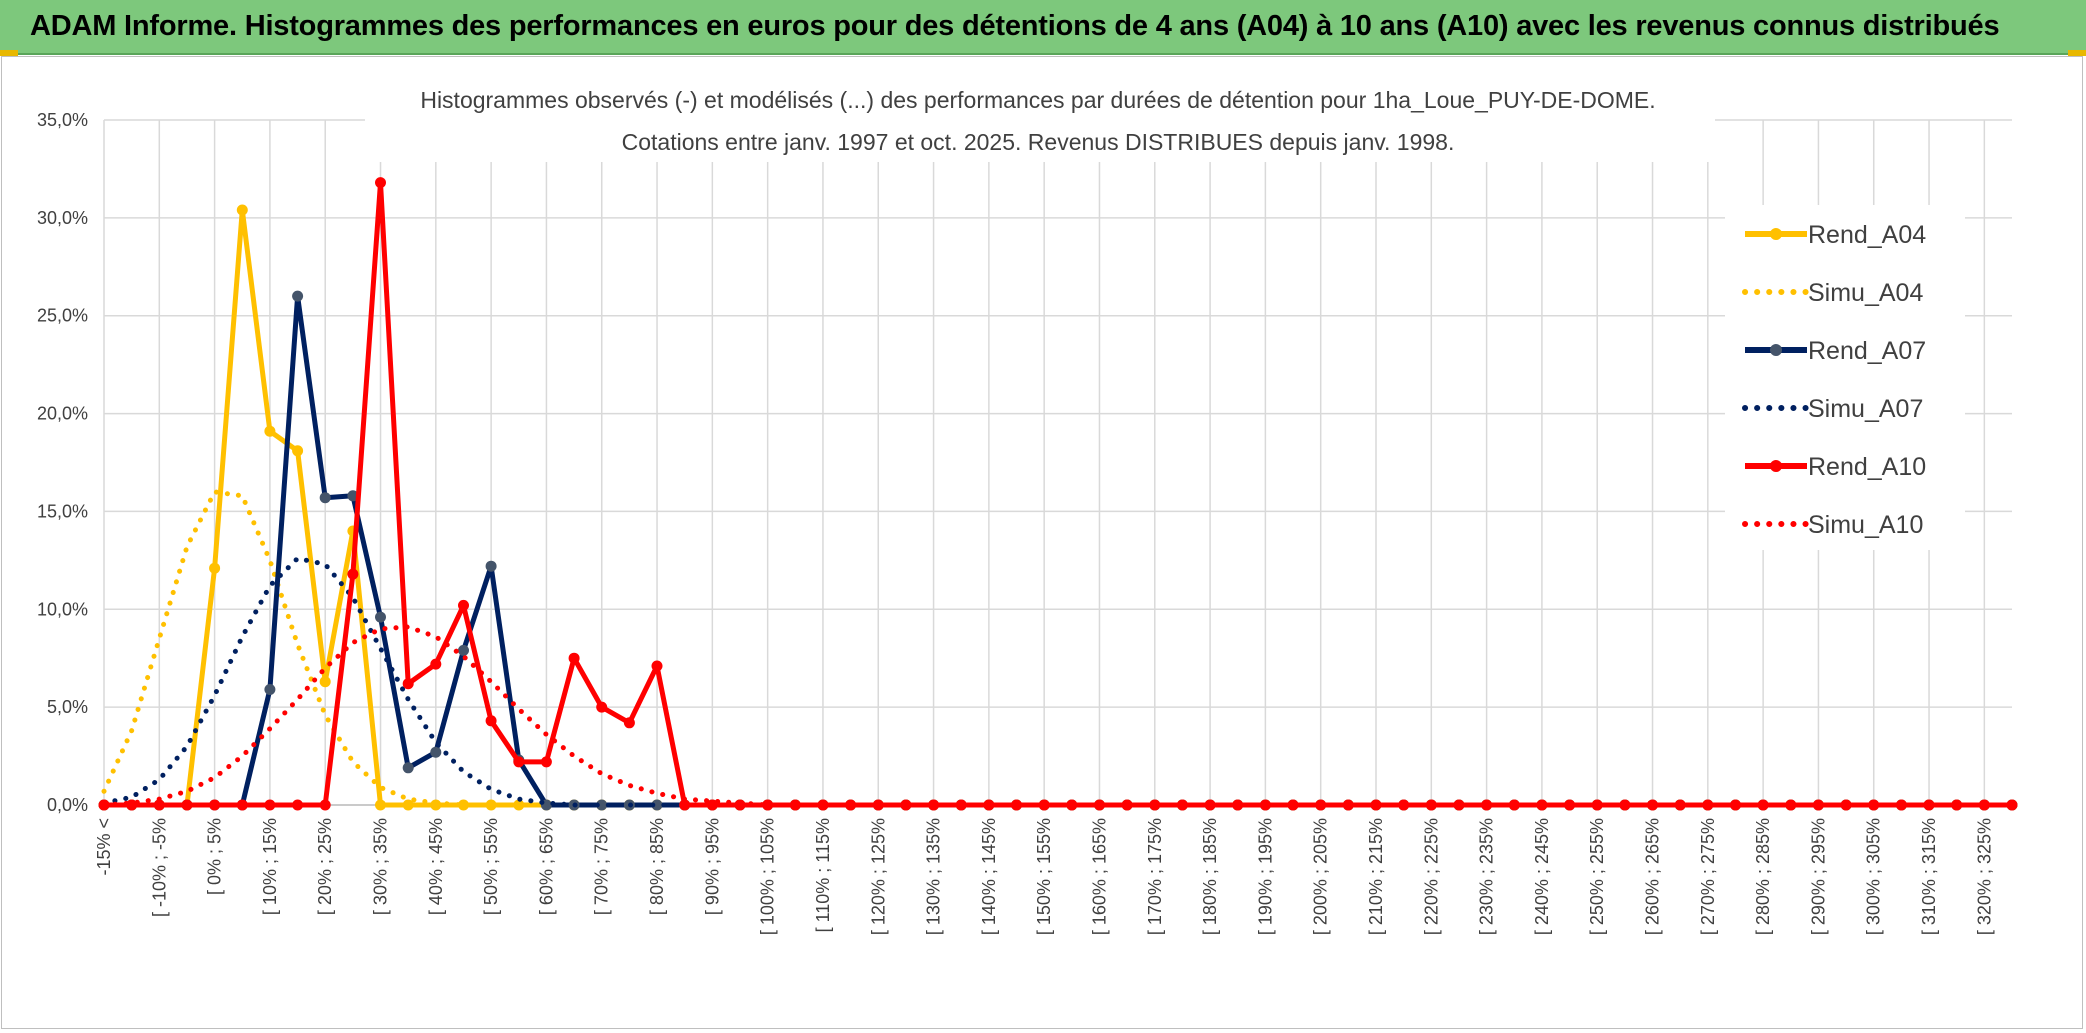 The image size is (2086, 1033). What do you see at coordinates (62, 120) in the screenshot?
I see `y-tick-label: 35,0%` at bounding box center [62, 120].